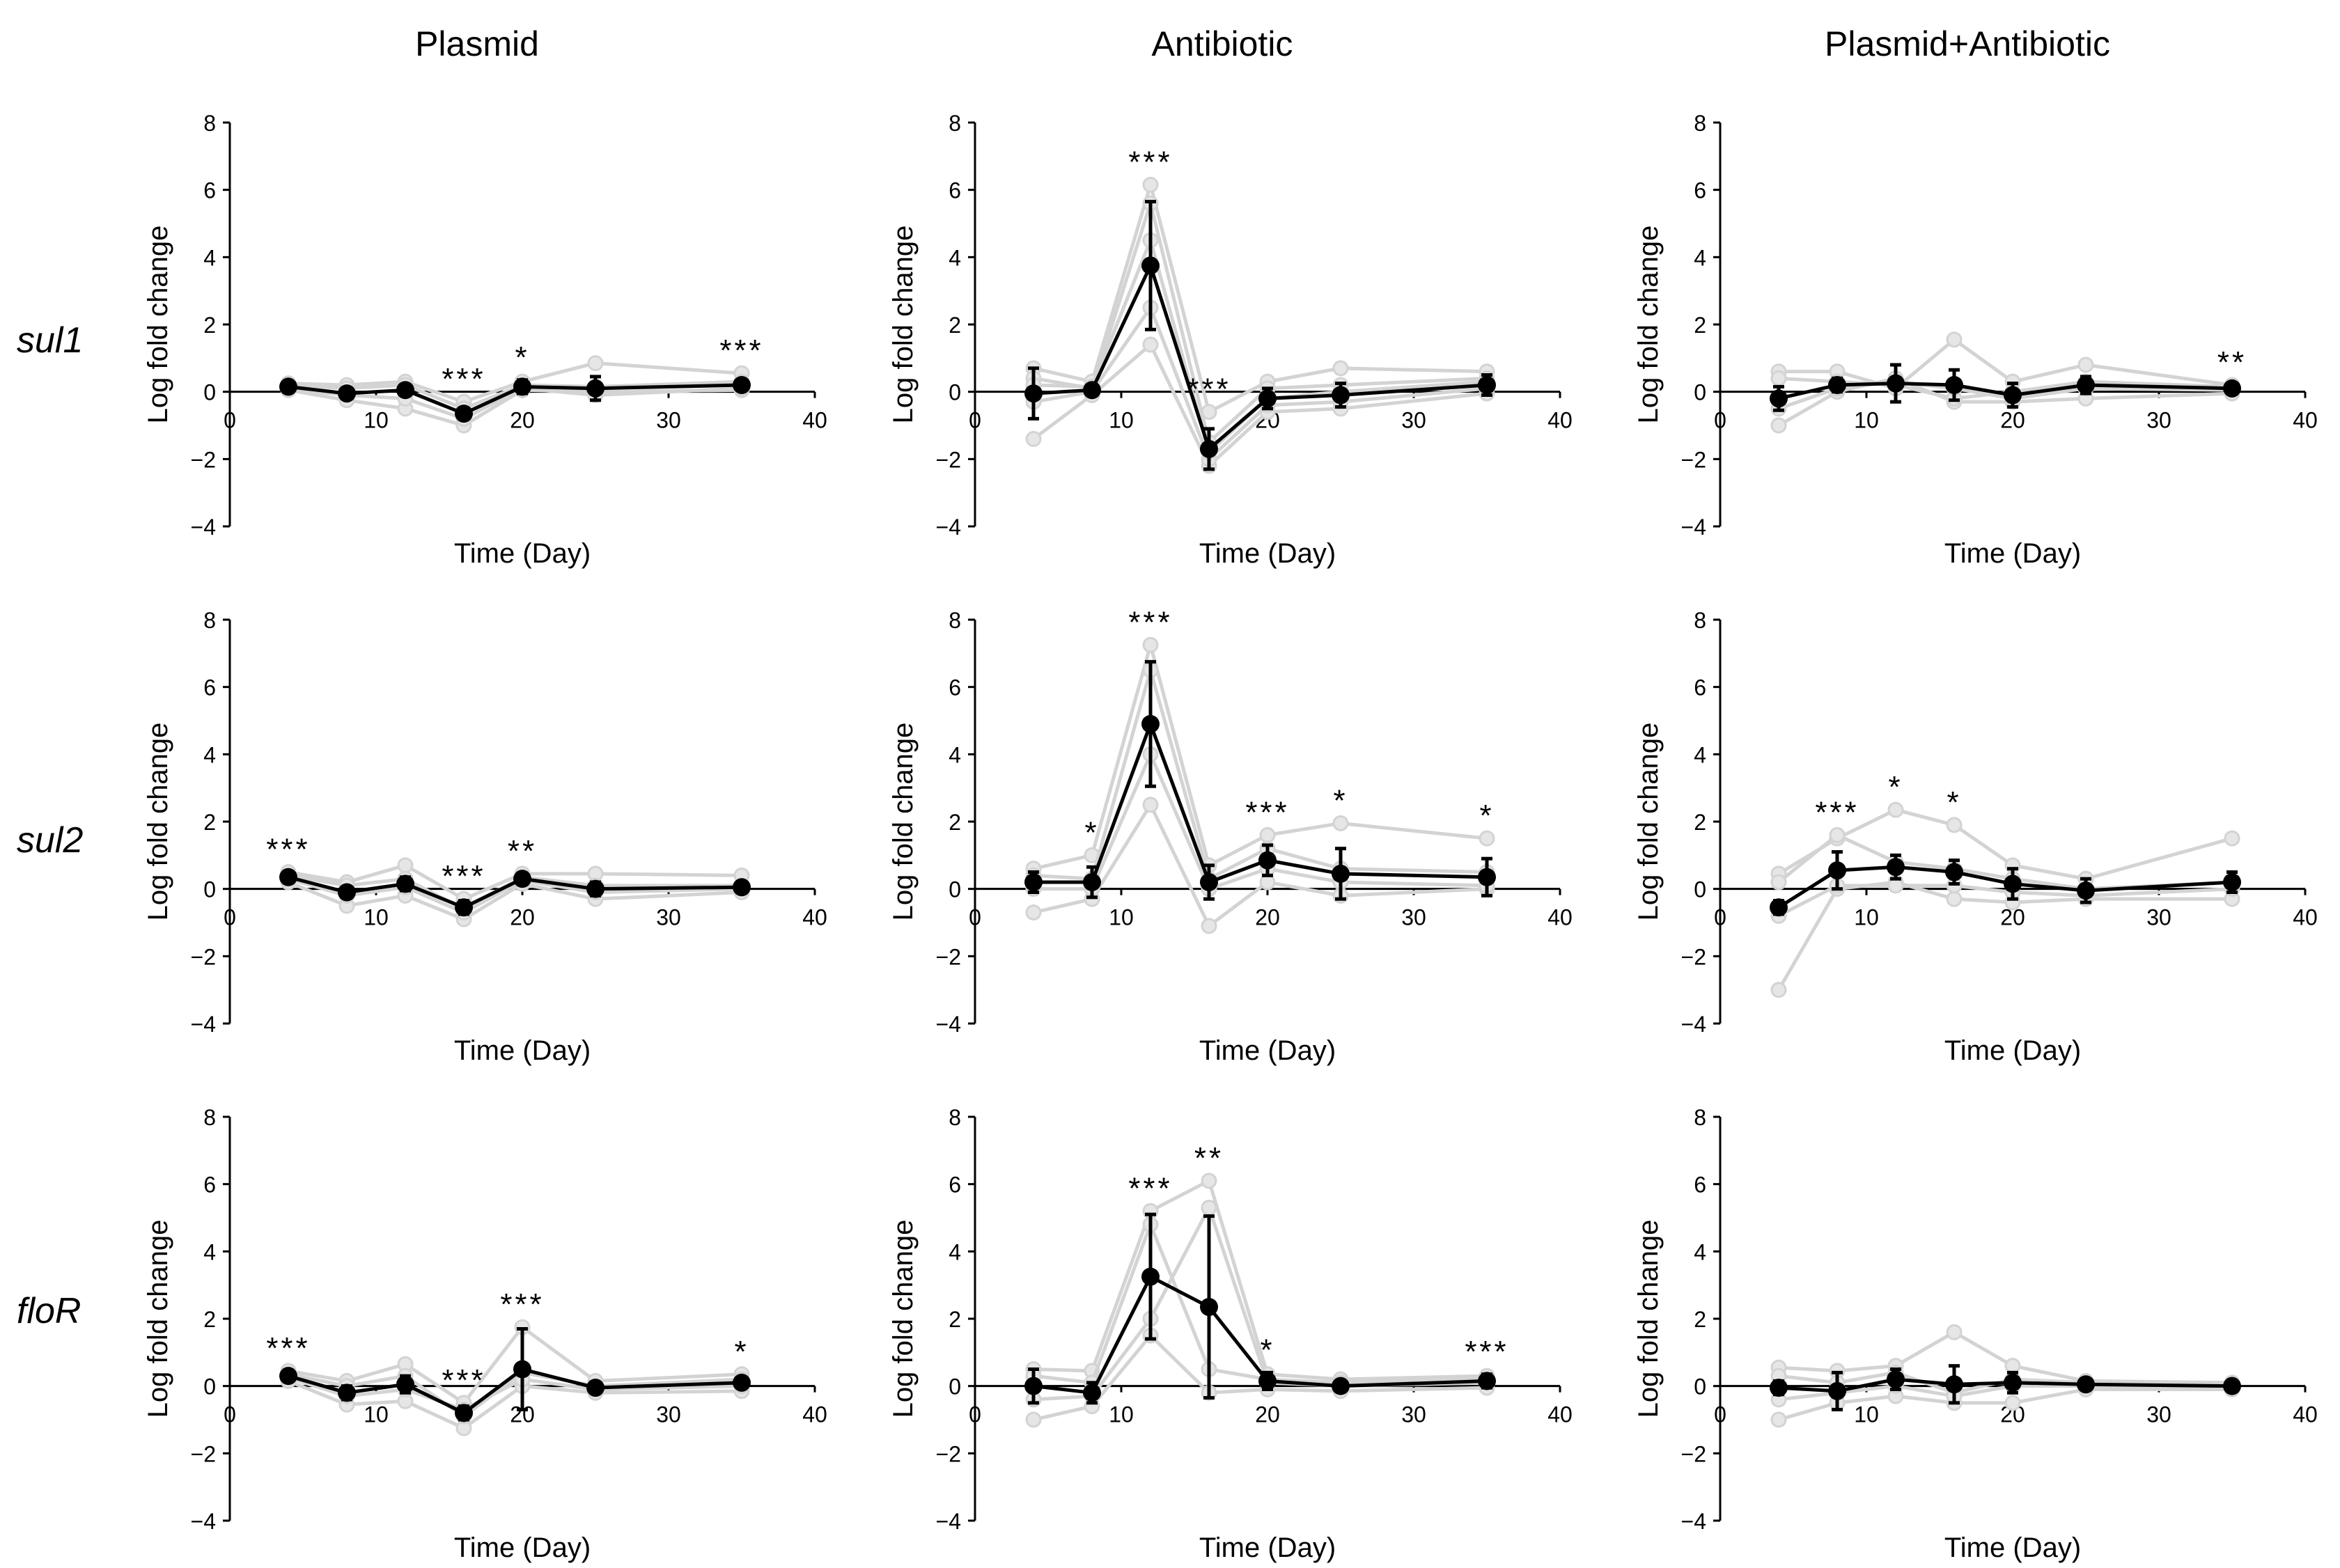 This screenshot has height=1568, width=2340. Describe the element at coordinates (1222, 43) in the screenshot. I see `column-title-antibiotic: Antibiotic` at that location.